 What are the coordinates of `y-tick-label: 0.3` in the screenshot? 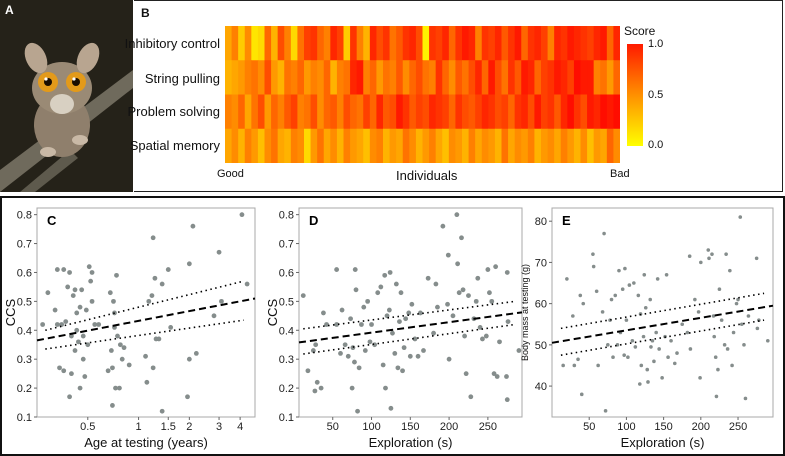 It's located at (24, 360).